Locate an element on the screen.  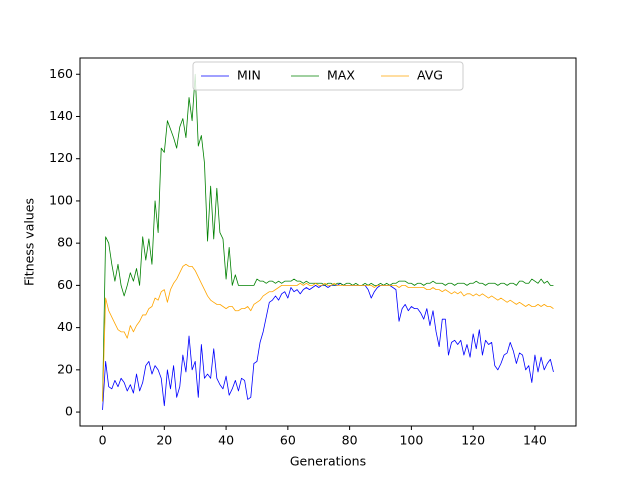
x-tick-label: 0 is located at coordinates (103, 440).